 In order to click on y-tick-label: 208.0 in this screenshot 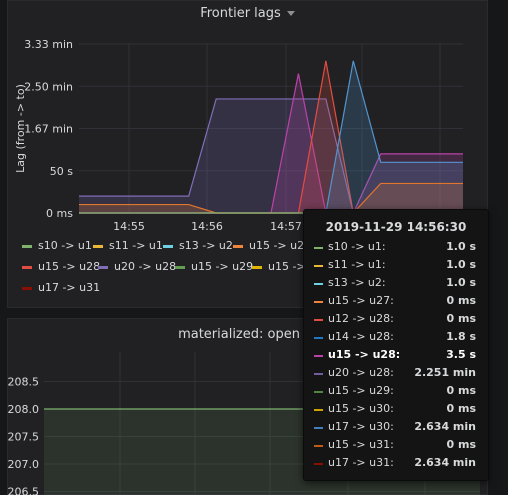, I will do `click(24, 409)`.